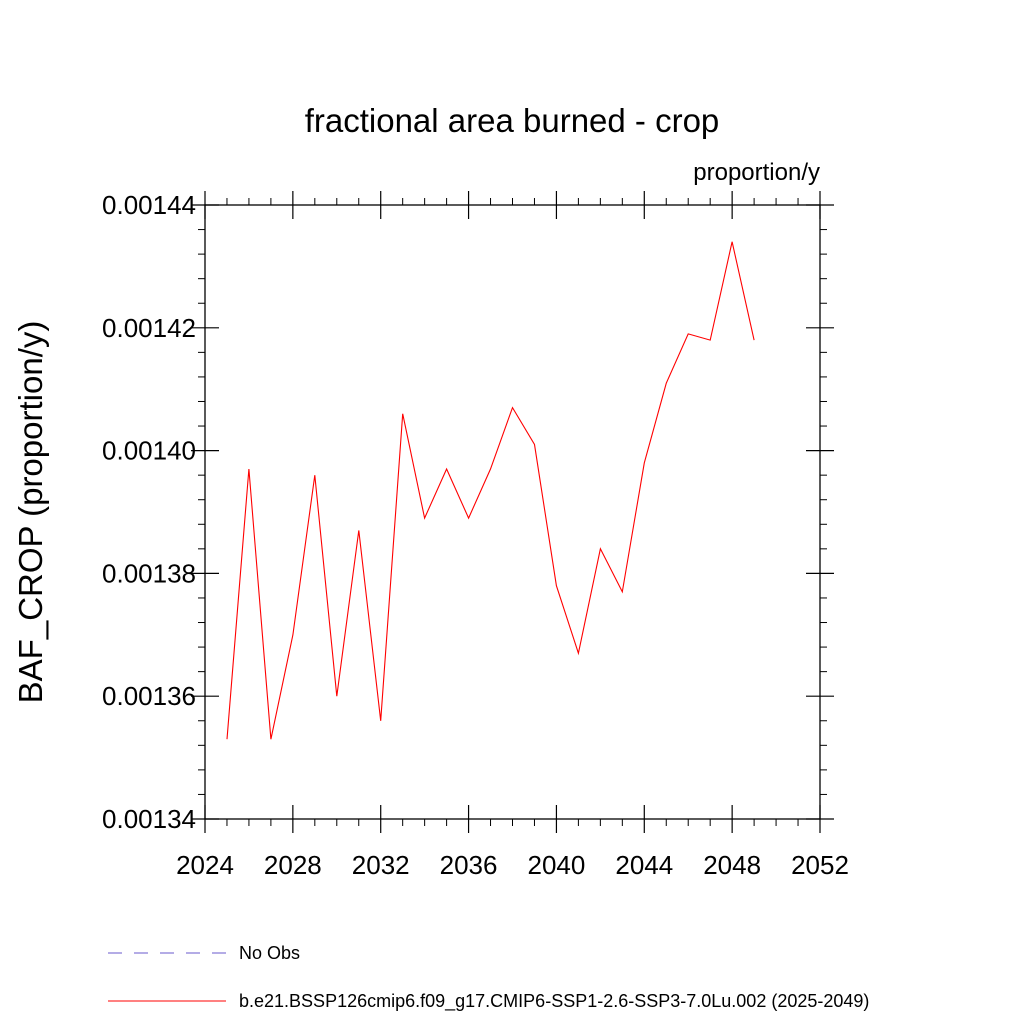 This screenshot has height=1024, width=1024. I want to click on y-tick-label: 0.00138, so click(149, 573).